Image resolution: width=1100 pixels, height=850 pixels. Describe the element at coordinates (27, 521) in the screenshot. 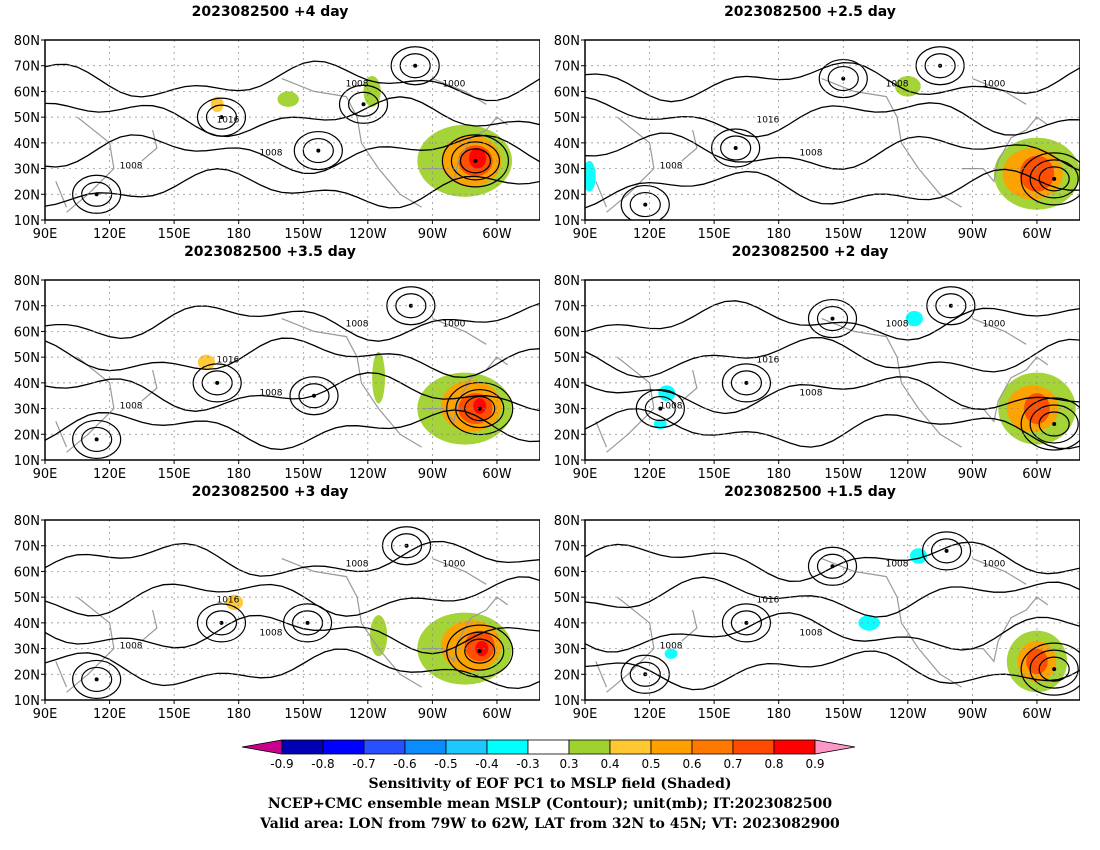

I see `lat-tick-label: 80N` at that location.